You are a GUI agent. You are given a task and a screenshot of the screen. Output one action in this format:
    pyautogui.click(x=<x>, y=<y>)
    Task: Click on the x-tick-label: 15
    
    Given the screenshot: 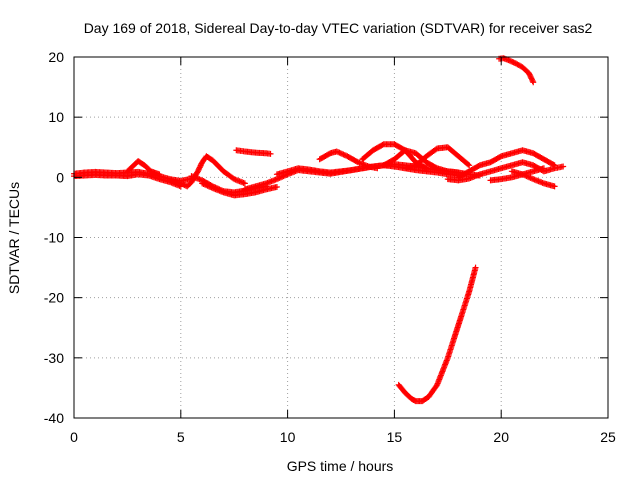 What is the action you would take?
    pyautogui.click(x=395, y=437)
    